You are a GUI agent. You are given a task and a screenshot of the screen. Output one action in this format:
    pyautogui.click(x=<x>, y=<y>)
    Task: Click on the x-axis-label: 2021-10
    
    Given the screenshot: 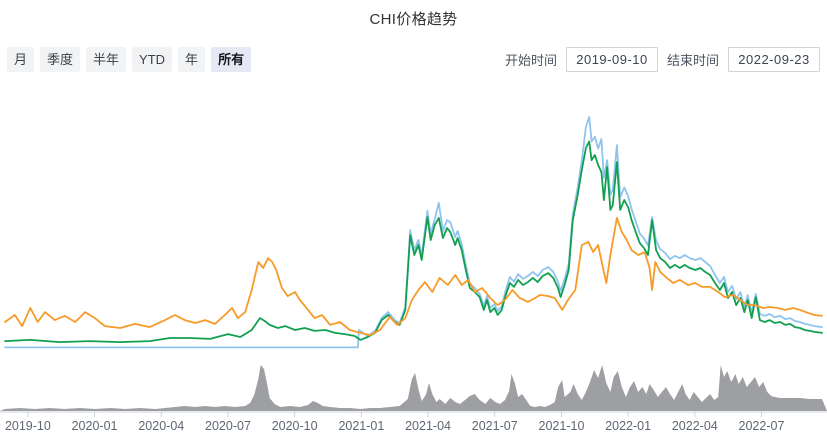 What is the action you would take?
    pyautogui.click(x=562, y=426)
    